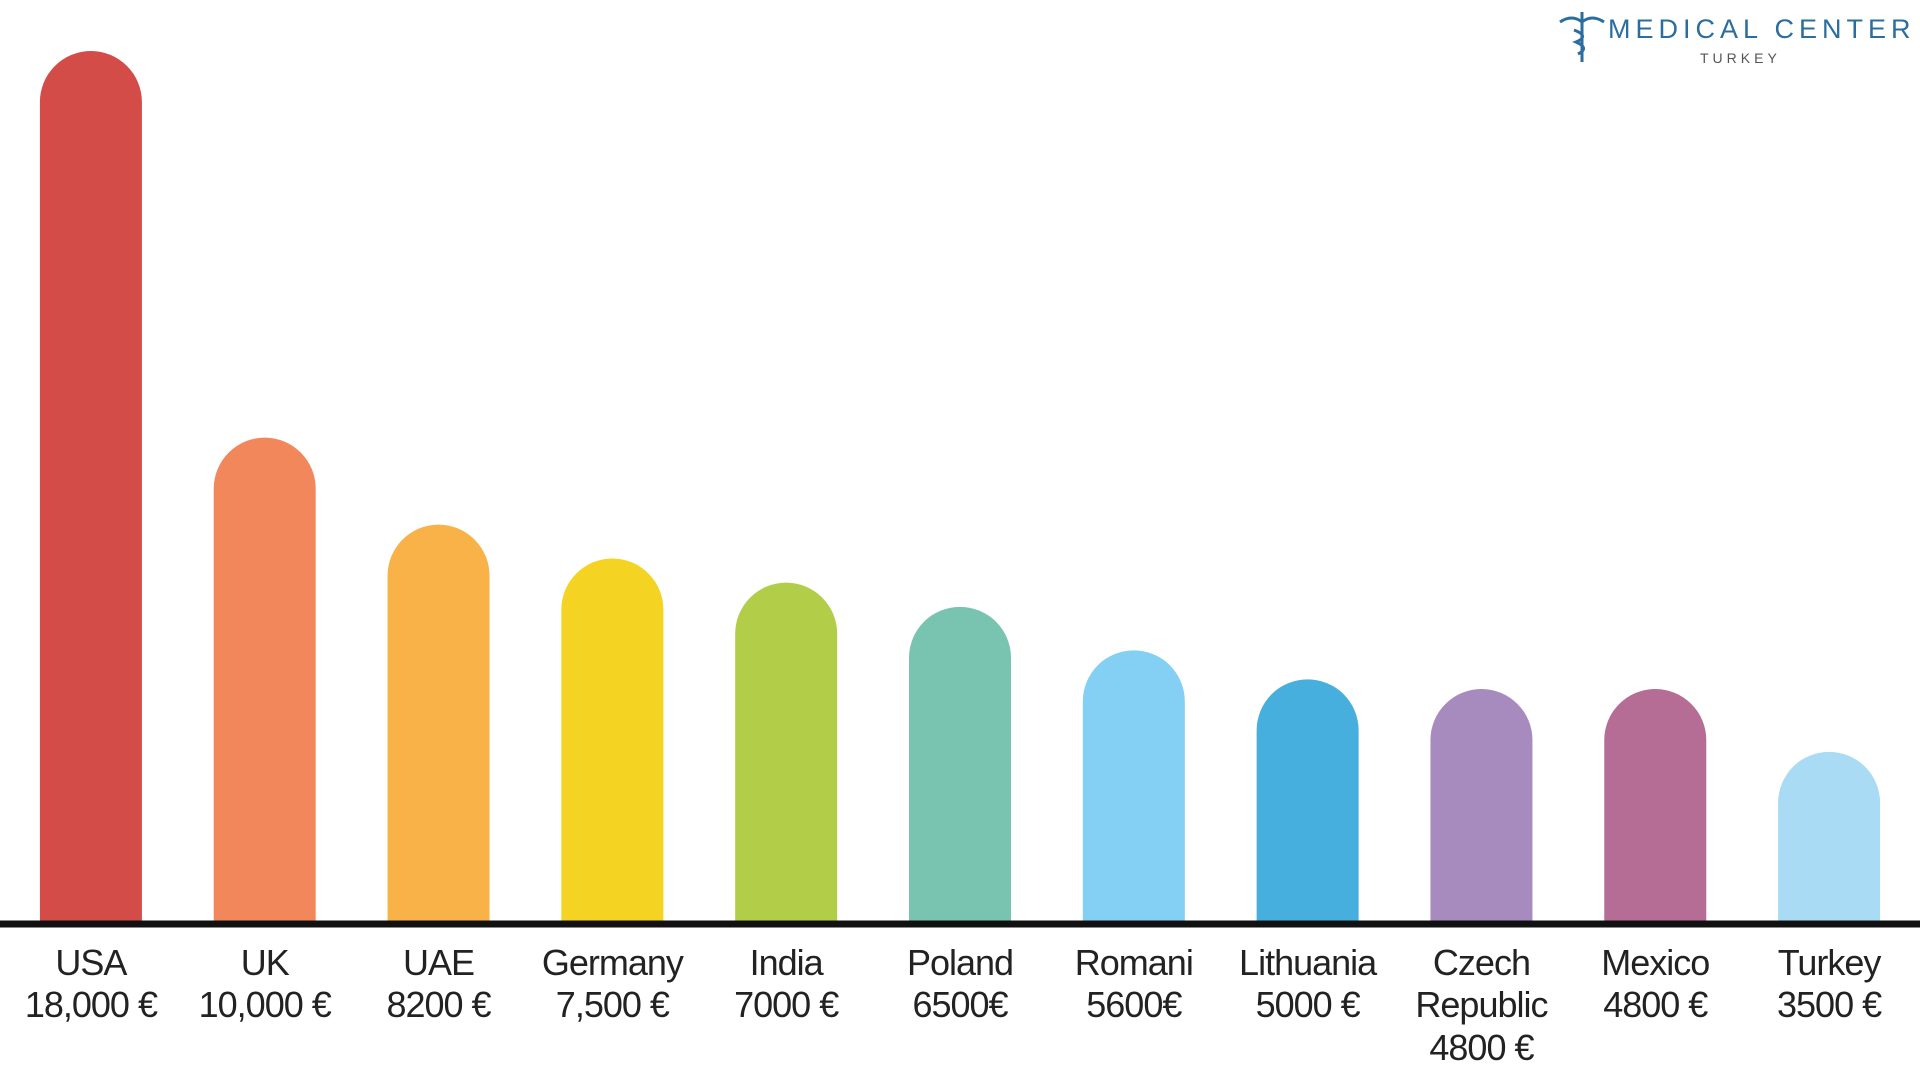 This screenshot has width=1920, height=1080. I want to click on x-label: Mexico 4800 €, so click(1655, 984).